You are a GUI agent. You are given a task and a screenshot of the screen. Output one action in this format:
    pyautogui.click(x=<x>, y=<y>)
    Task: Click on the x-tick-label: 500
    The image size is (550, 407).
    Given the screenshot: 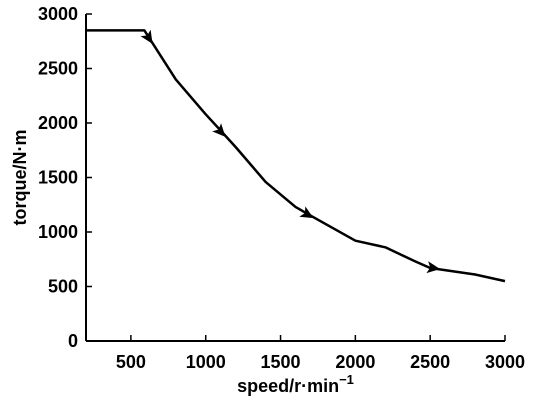 What is the action you would take?
    pyautogui.click(x=131, y=362)
    